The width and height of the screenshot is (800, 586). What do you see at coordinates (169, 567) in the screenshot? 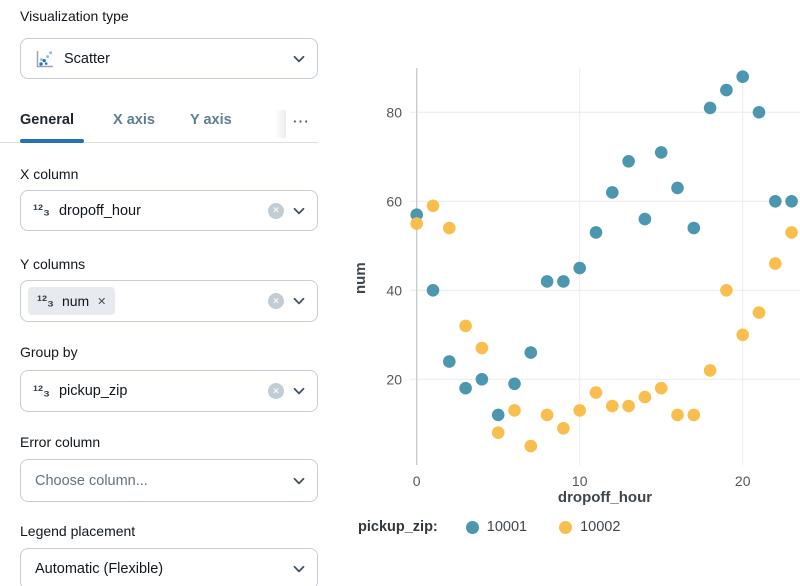
I see `legend-placement-select: Automatic (Flexible)` at bounding box center [169, 567].